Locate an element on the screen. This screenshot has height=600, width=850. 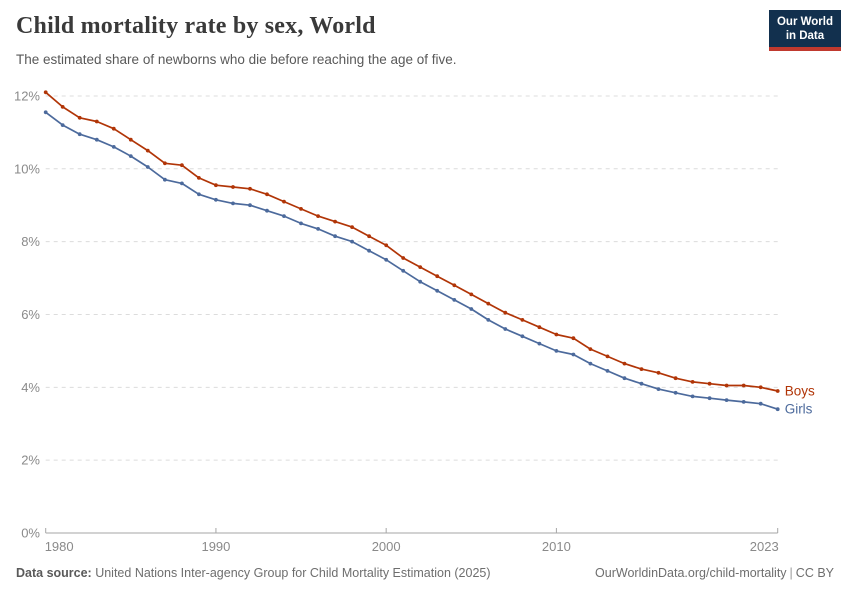
owid-url-link: OurWorldinData.org/child-mortality is located at coordinates (691, 573).